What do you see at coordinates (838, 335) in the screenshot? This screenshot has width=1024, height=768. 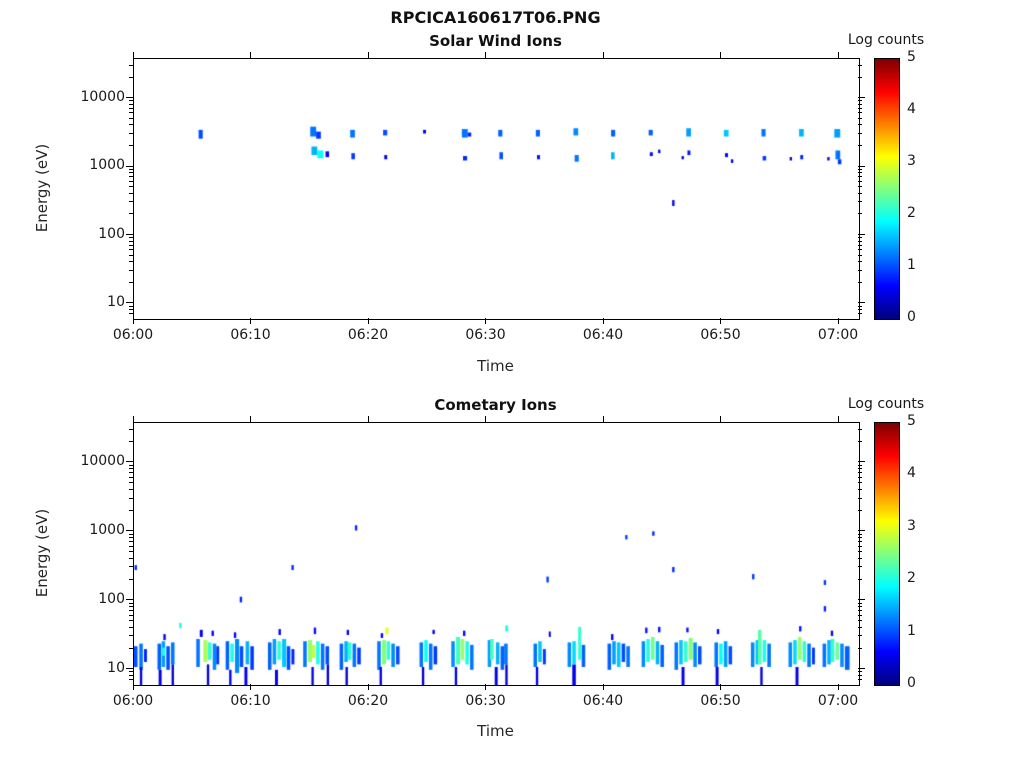 I see `x-tick-label: 07:00` at bounding box center [838, 335].